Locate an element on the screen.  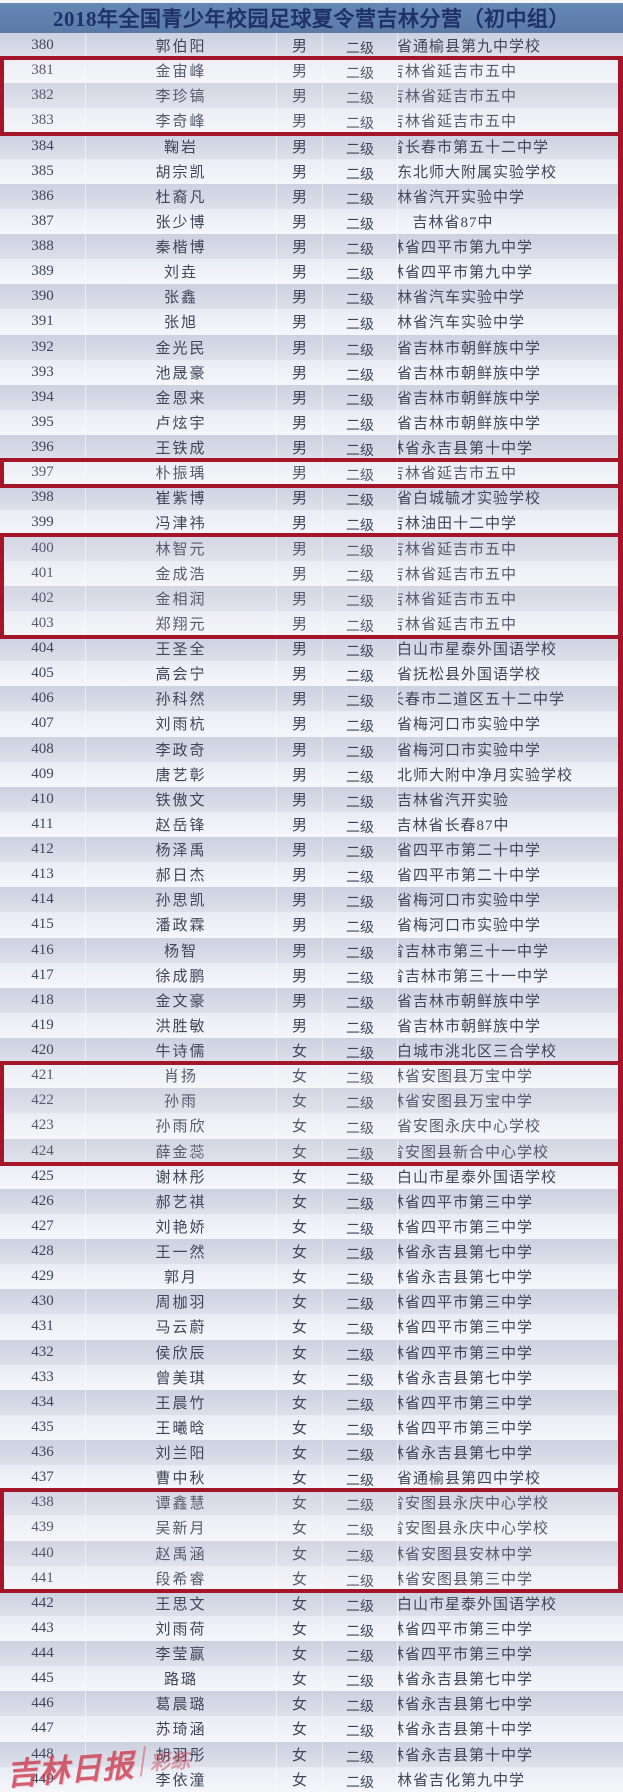
table-row: 429 郭月 女 二级 吉林省永吉县第七中学 is located at coordinates (311, 1277).